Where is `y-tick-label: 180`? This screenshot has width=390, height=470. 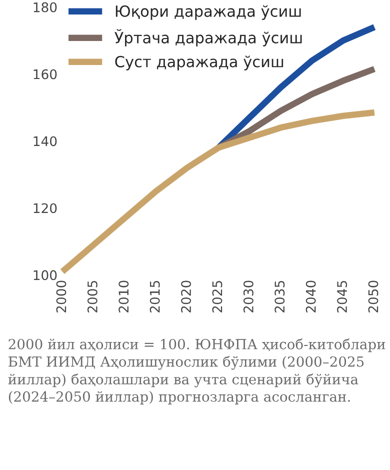 y-tick-label: 180 is located at coordinates (45, 7).